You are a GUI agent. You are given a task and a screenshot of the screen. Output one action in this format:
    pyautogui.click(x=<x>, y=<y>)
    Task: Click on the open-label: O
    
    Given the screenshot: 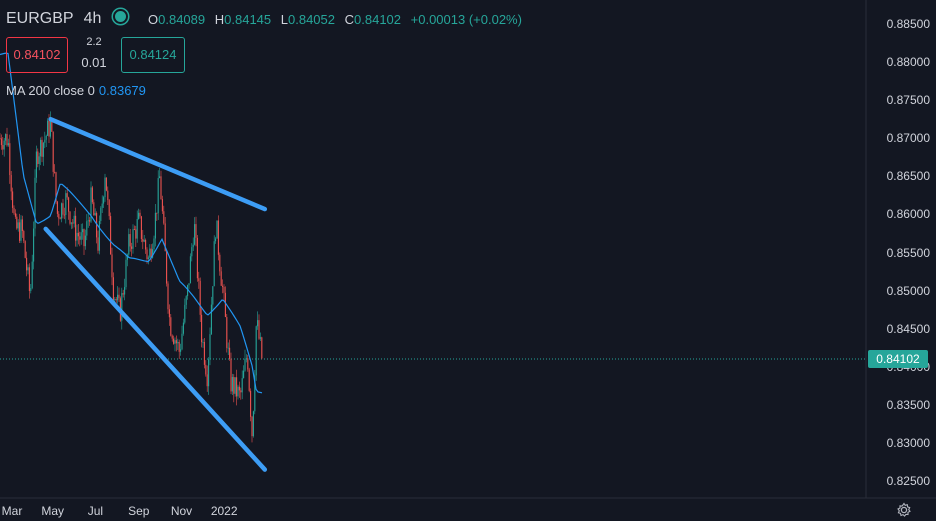 What is the action you would take?
    pyautogui.click(x=153, y=19)
    